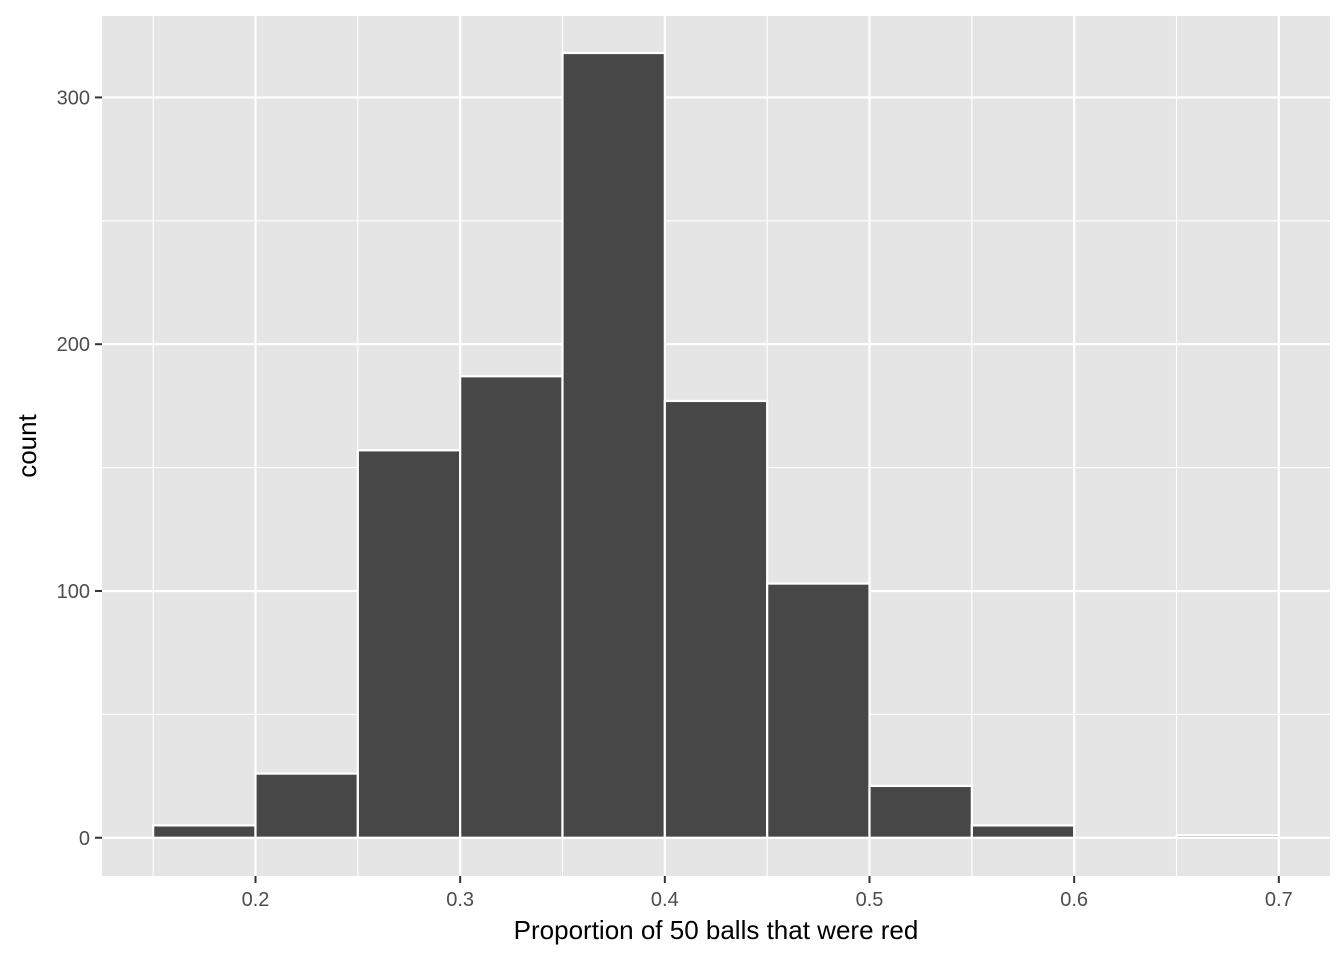  I want to click on y-axis-title: count, so click(27, 445).